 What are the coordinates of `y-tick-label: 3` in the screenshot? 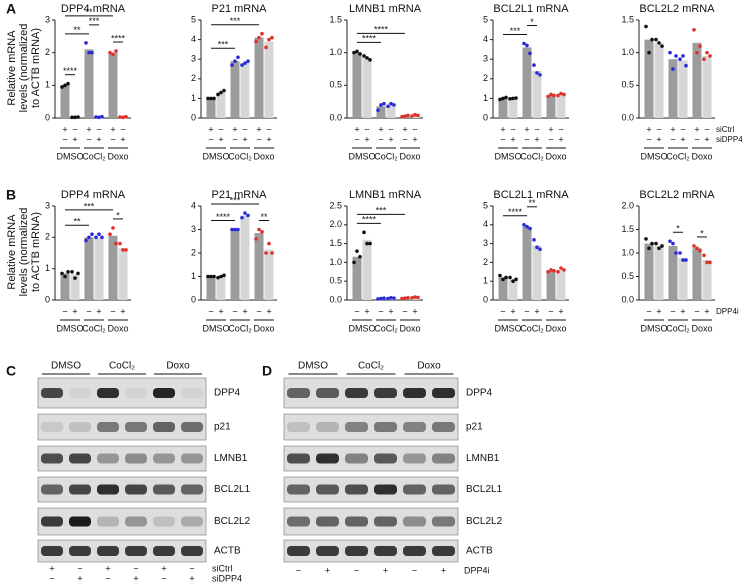 It's located at (47, 19).